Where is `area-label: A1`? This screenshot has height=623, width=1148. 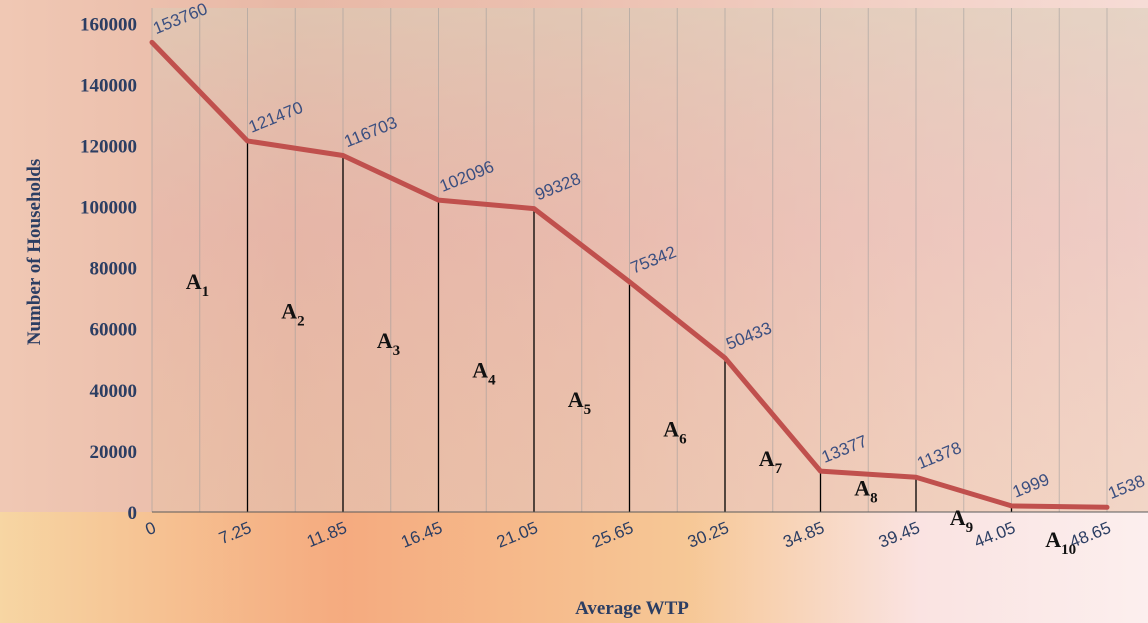
area-label: A1 is located at coordinates (197, 284).